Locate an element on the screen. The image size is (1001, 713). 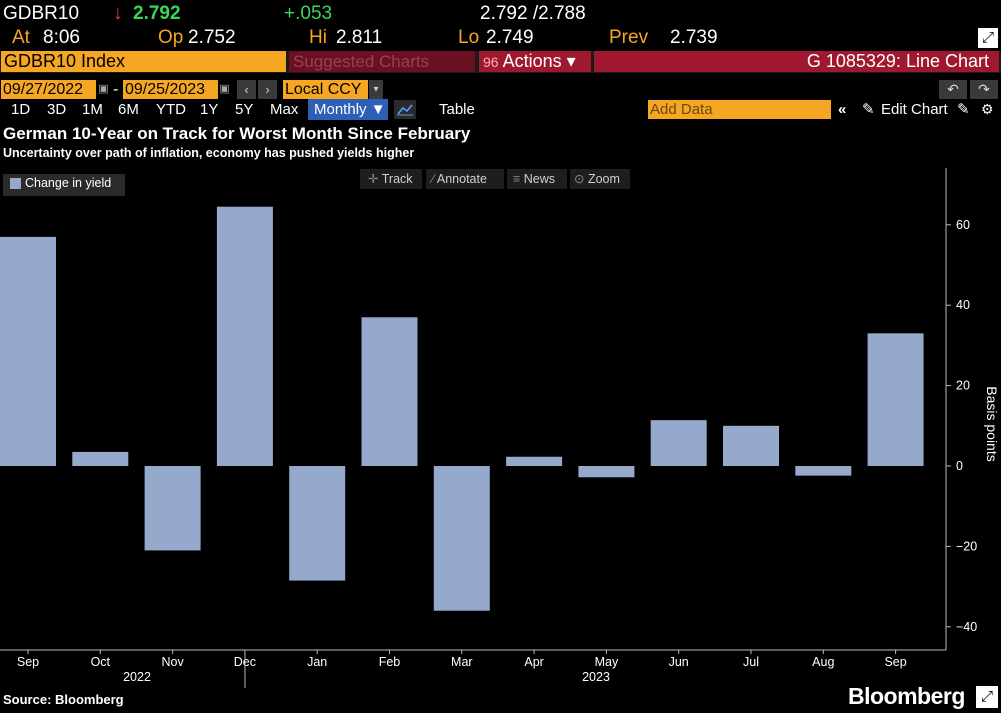
annotate-button: ∕ Annotate is located at coordinates (465, 179).